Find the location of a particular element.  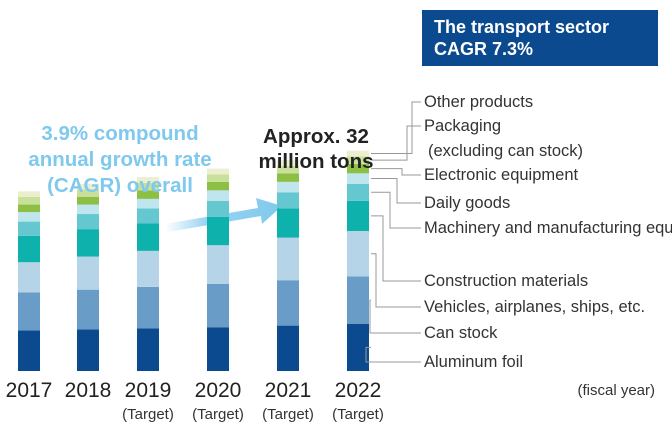

legend-label: Construction materials is located at coordinates (506, 281).